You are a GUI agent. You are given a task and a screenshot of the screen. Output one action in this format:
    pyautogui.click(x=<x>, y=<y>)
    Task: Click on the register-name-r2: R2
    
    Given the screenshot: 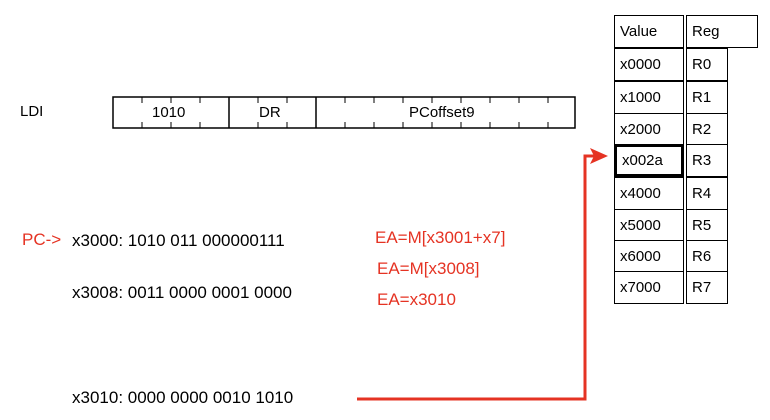 What is the action you would take?
    pyautogui.click(x=707, y=129)
    